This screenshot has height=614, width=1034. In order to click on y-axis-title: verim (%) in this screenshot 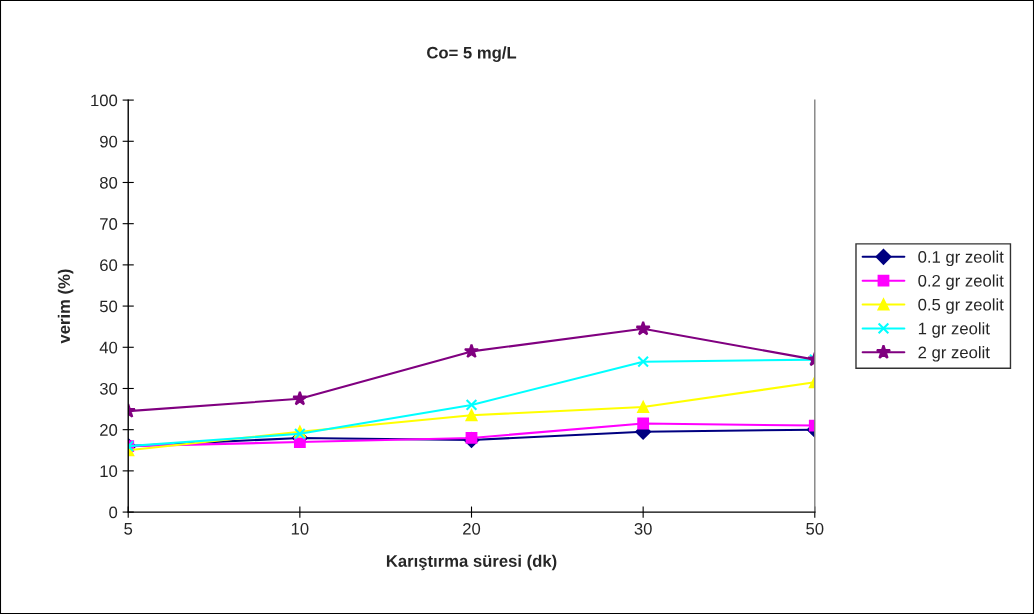, I will do `click(65, 306)`.